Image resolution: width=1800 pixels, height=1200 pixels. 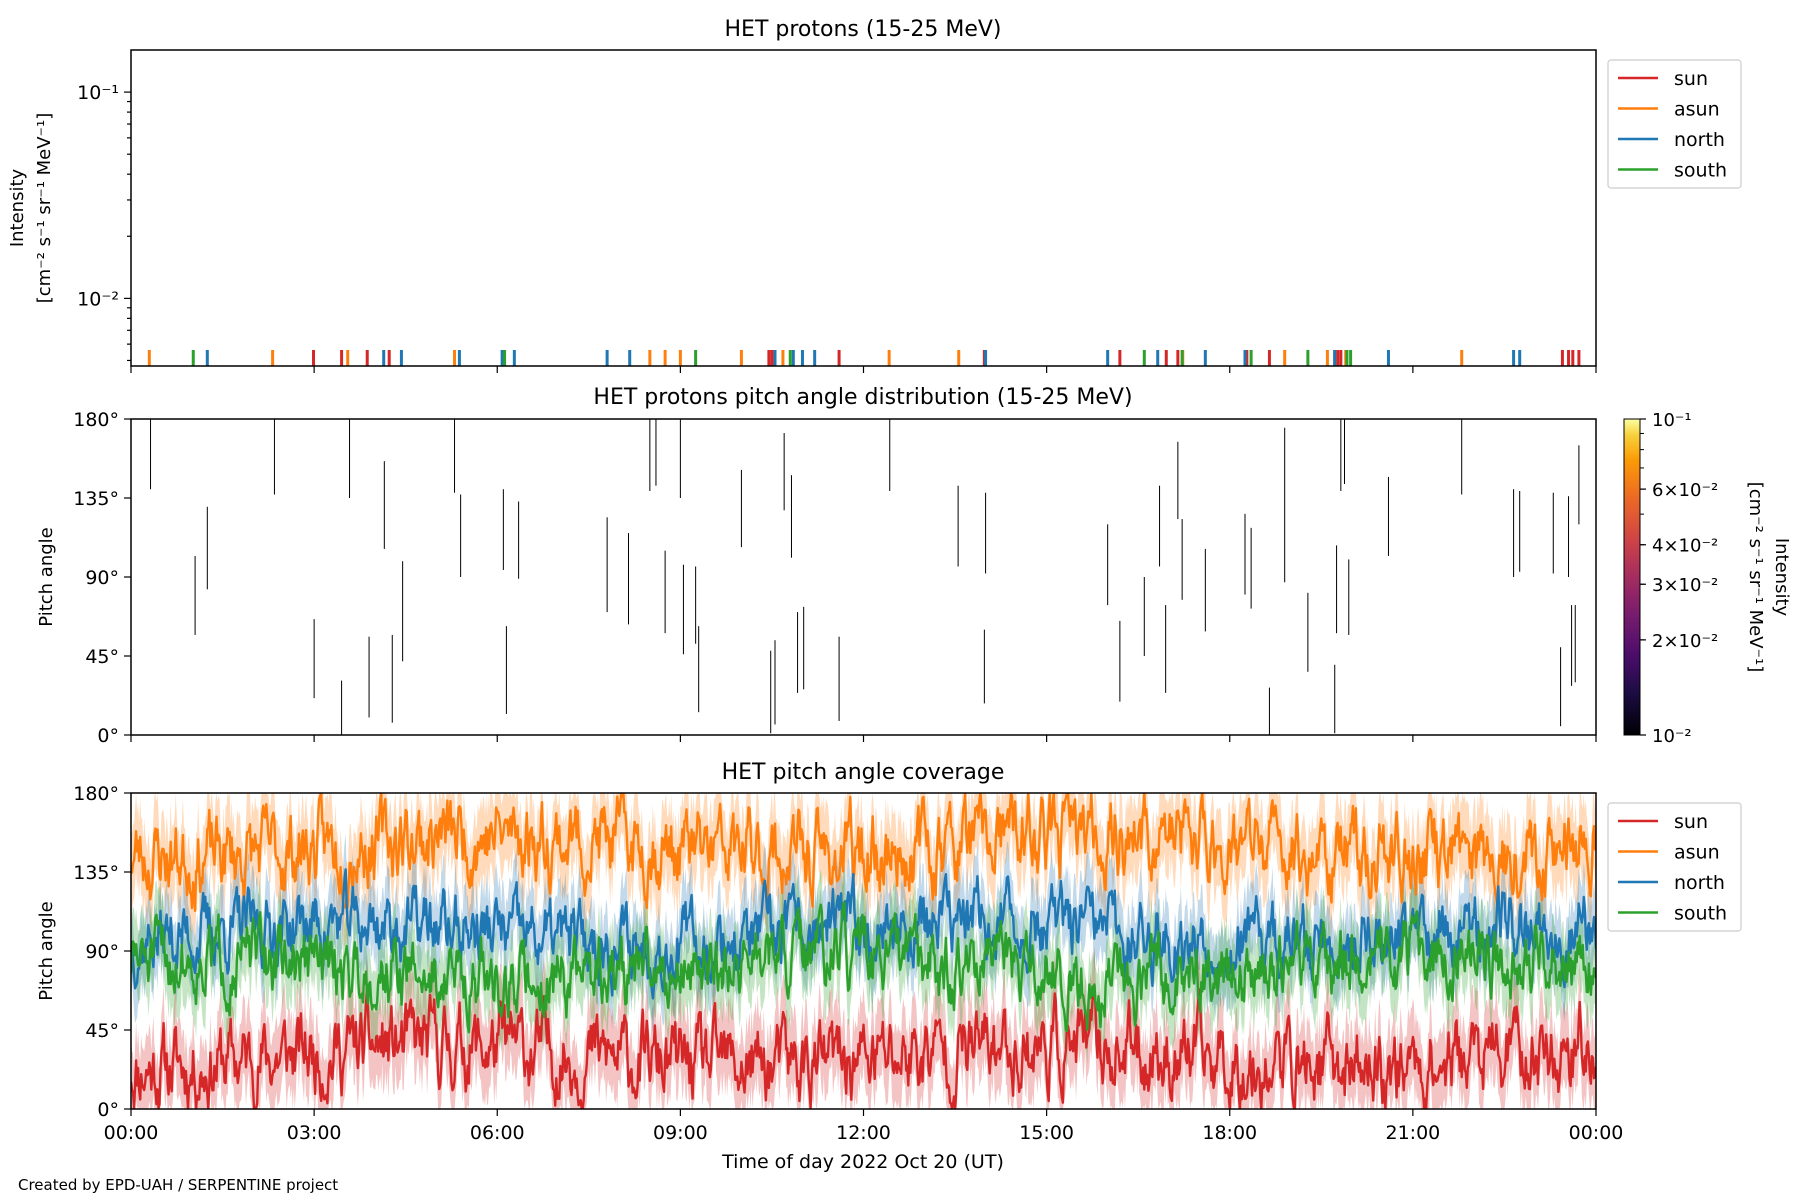 What do you see at coordinates (863, 29) in the screenshot?
I see `panel-intensity-title: HET protons (15-25 MeV)` at bounding box center [863, 29].